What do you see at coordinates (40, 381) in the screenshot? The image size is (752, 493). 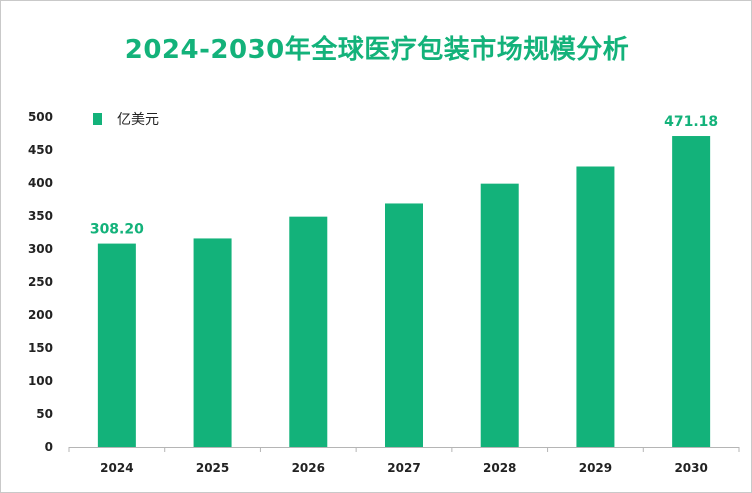 I see `y-tick-label: 100` at bounding box center [40, 381].